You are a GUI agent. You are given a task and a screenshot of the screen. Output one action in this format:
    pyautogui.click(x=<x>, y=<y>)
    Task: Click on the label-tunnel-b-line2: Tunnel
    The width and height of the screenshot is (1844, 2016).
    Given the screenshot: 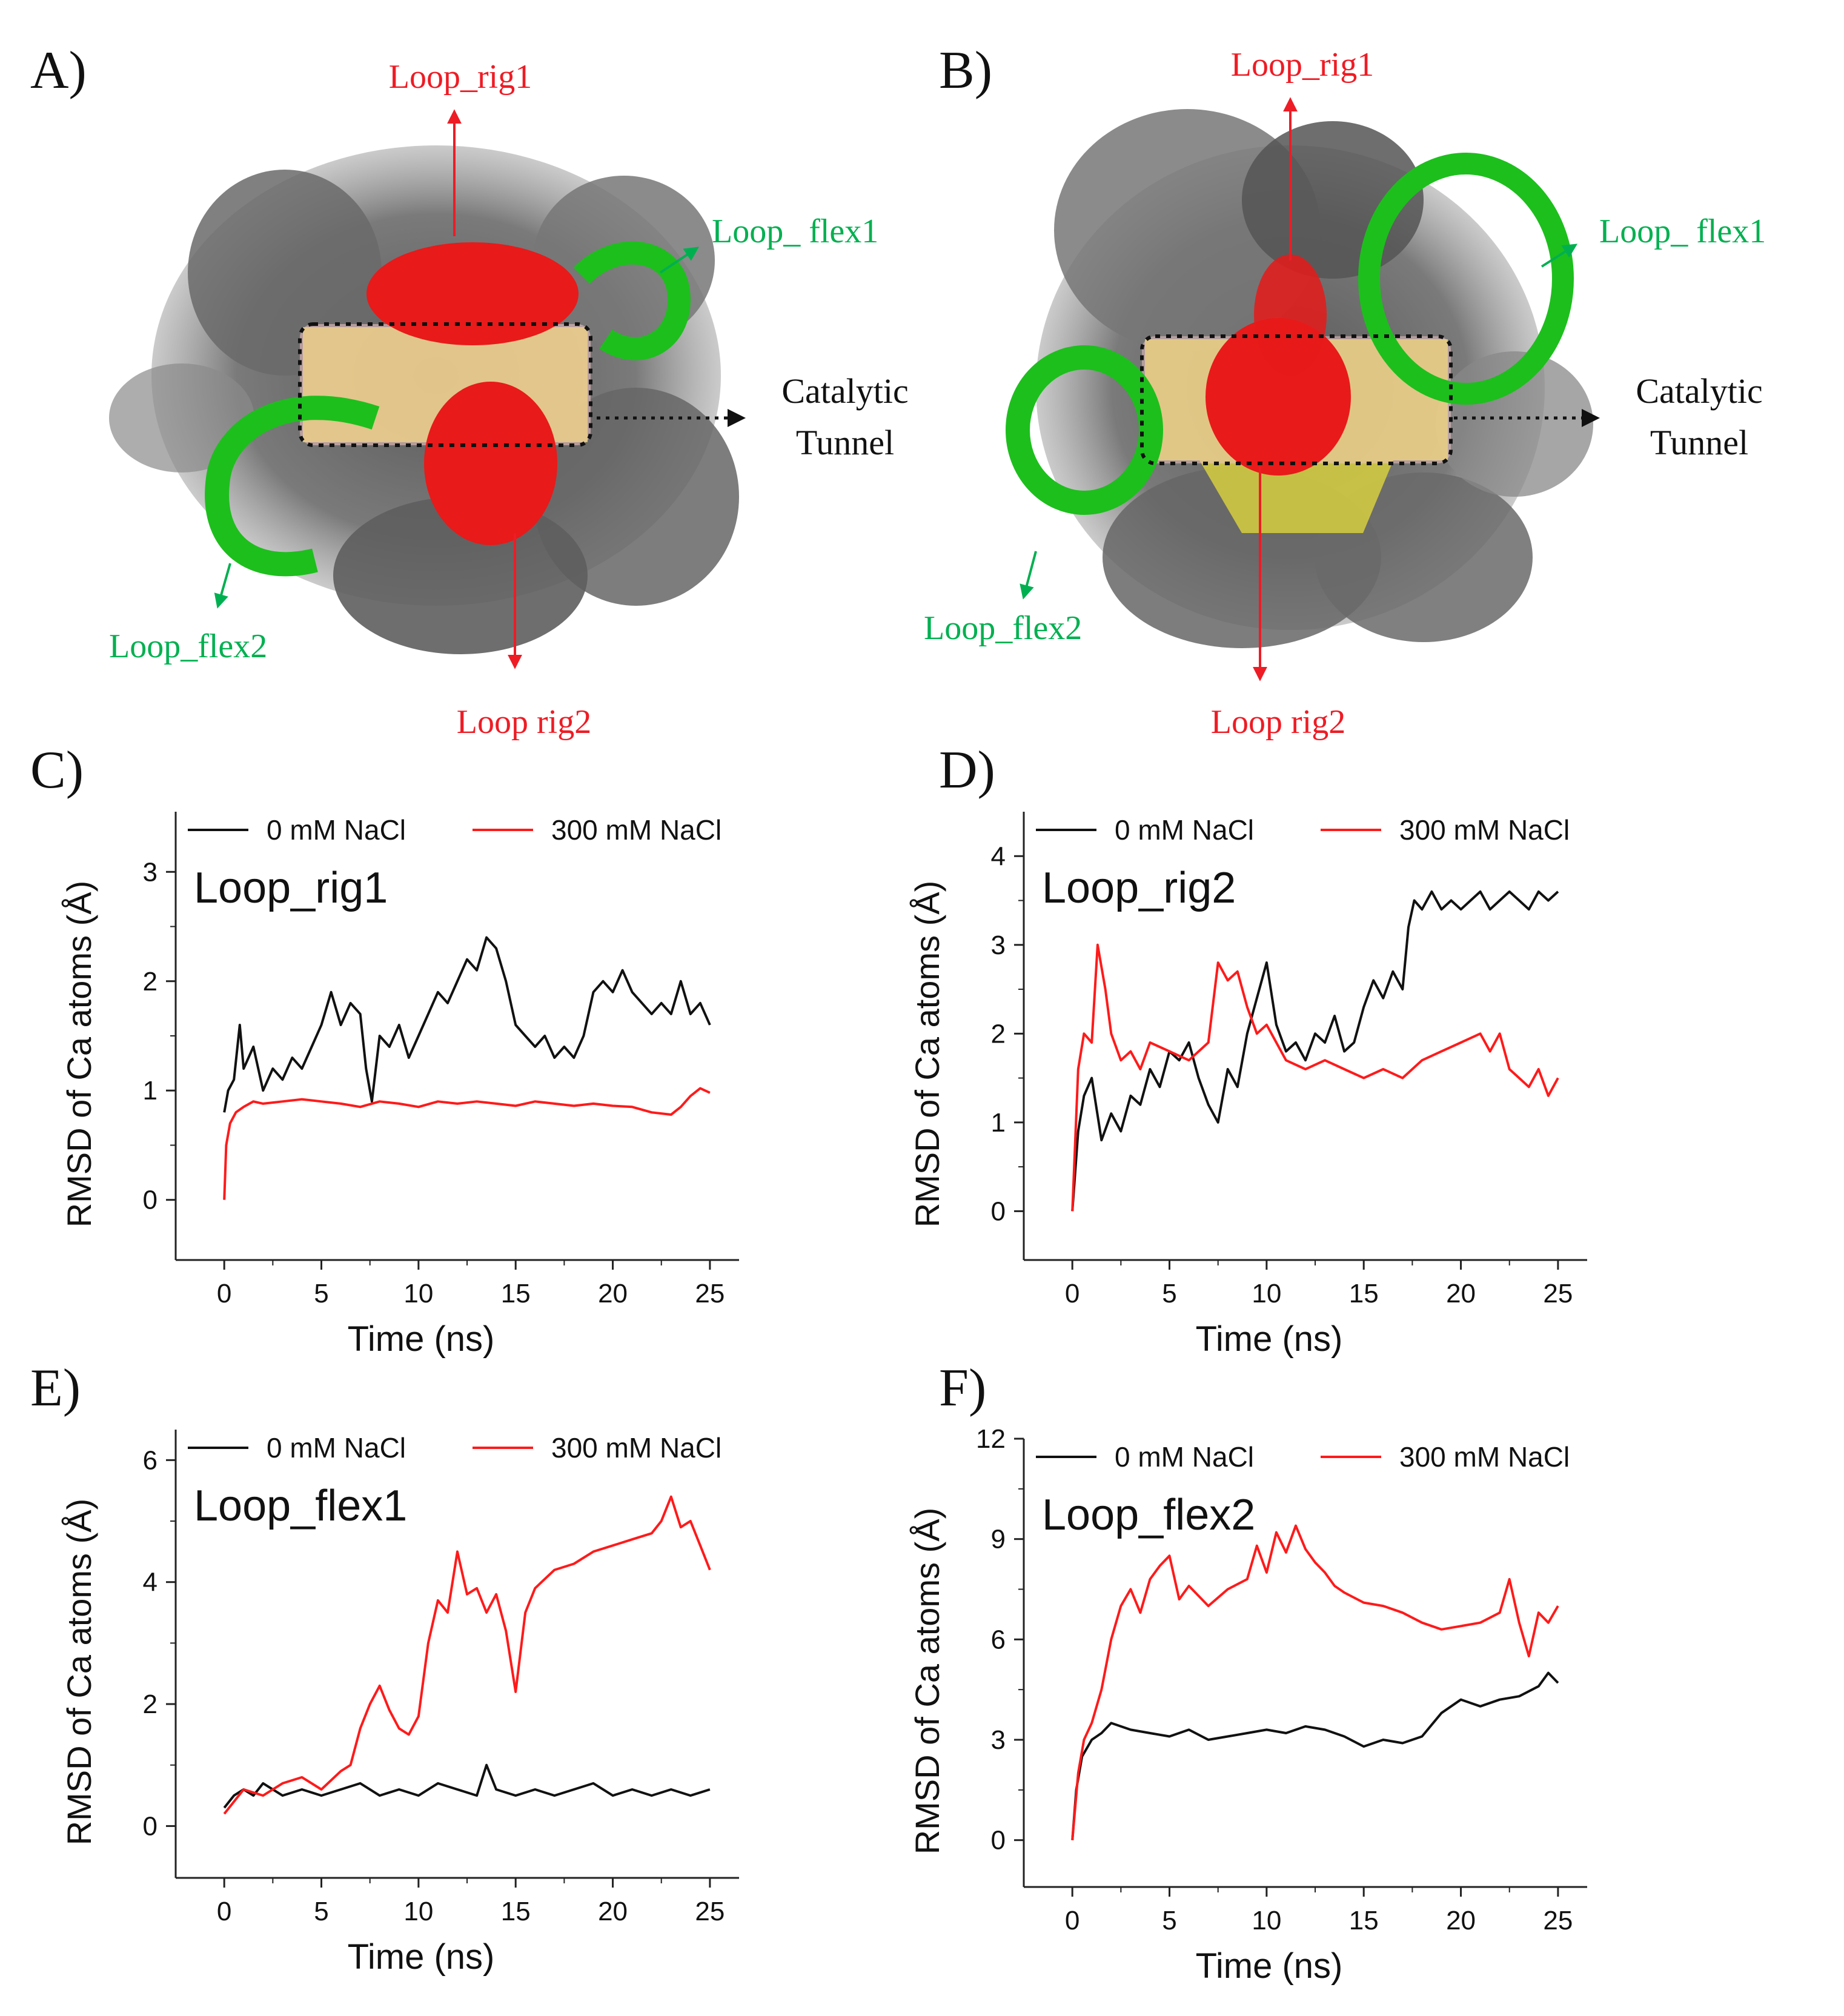 What is the action you would take?
    pyautogui.click(x=1699, y=442)
    